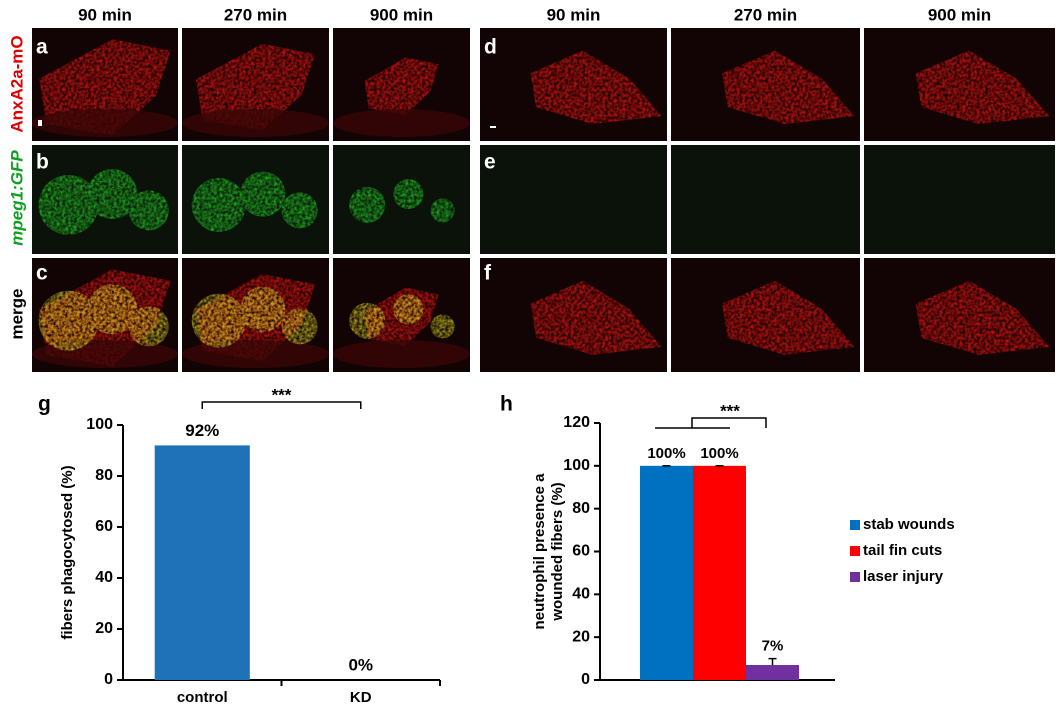 This screenshot has width=1064, height=710. What do you see at coordinates (488, 273) in the screenshot?
I see `panel-letter: f` at bounding box center [488, 273].